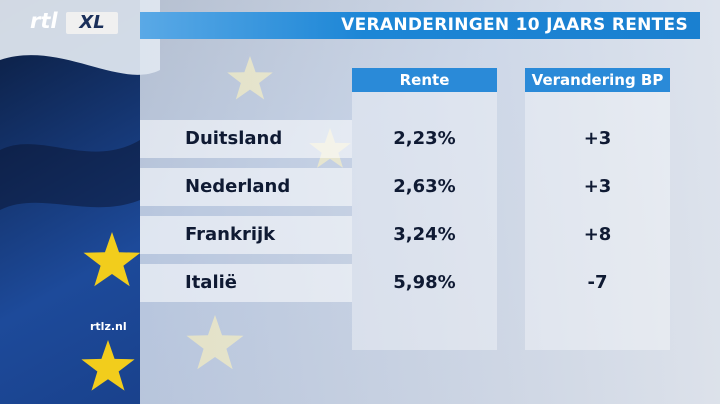 This screenshot has width=720, height=404. What do you see at coordinates (424, 80) in the screenshot?
I see `column-header: Rente` at bounding box center [424, 80].